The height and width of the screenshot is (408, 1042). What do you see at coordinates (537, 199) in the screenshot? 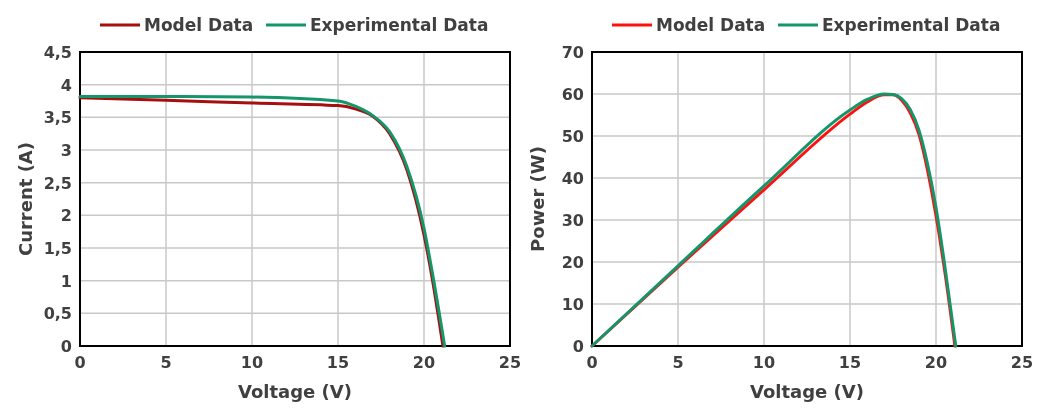
I see `y-axis-title: Power (W)` at bounding box center [537, 199].